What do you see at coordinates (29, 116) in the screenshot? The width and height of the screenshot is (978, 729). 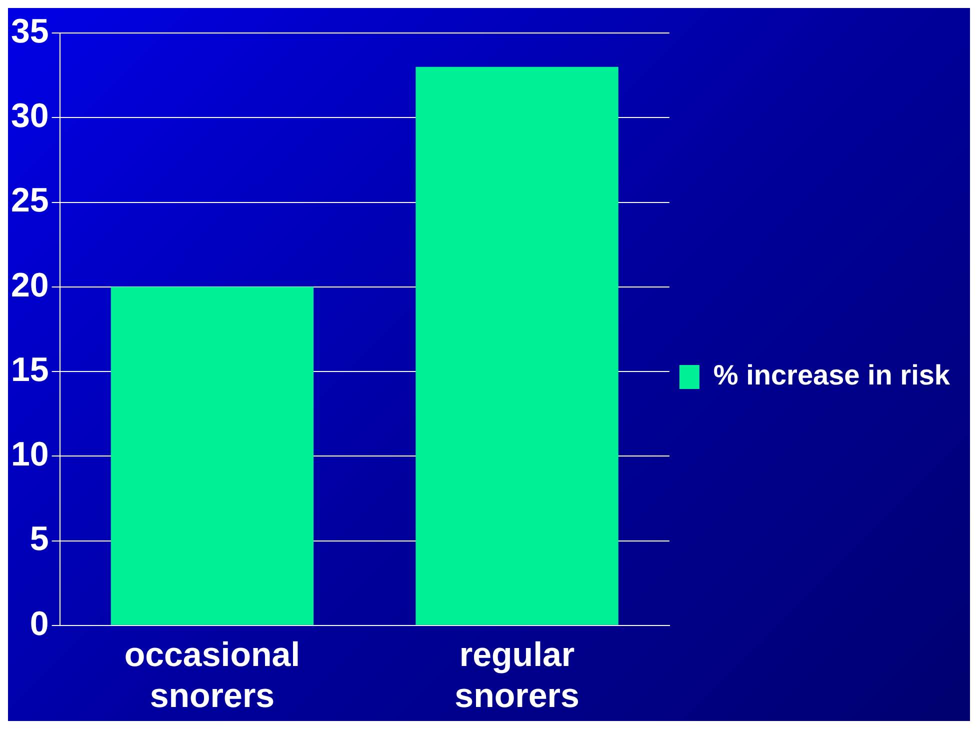 I see `y-tick-label: 30` at bounding box center [29, 116].